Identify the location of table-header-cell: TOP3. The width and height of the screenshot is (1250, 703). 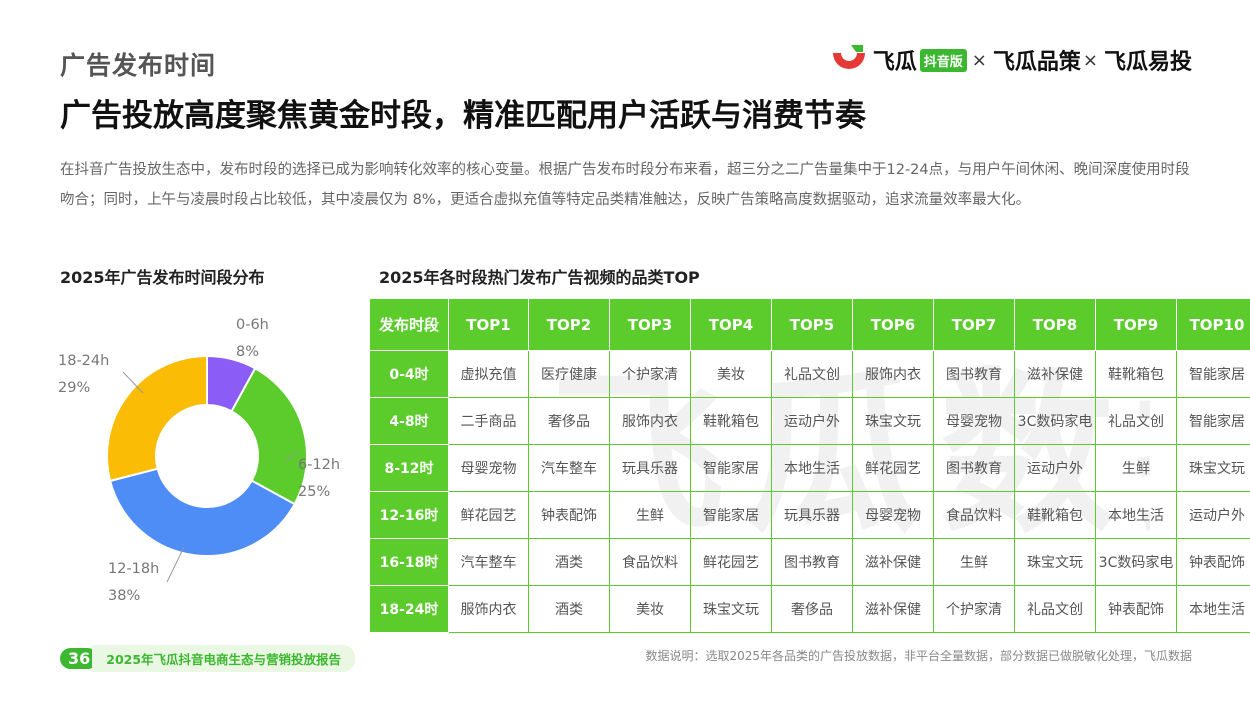
(650, 324).